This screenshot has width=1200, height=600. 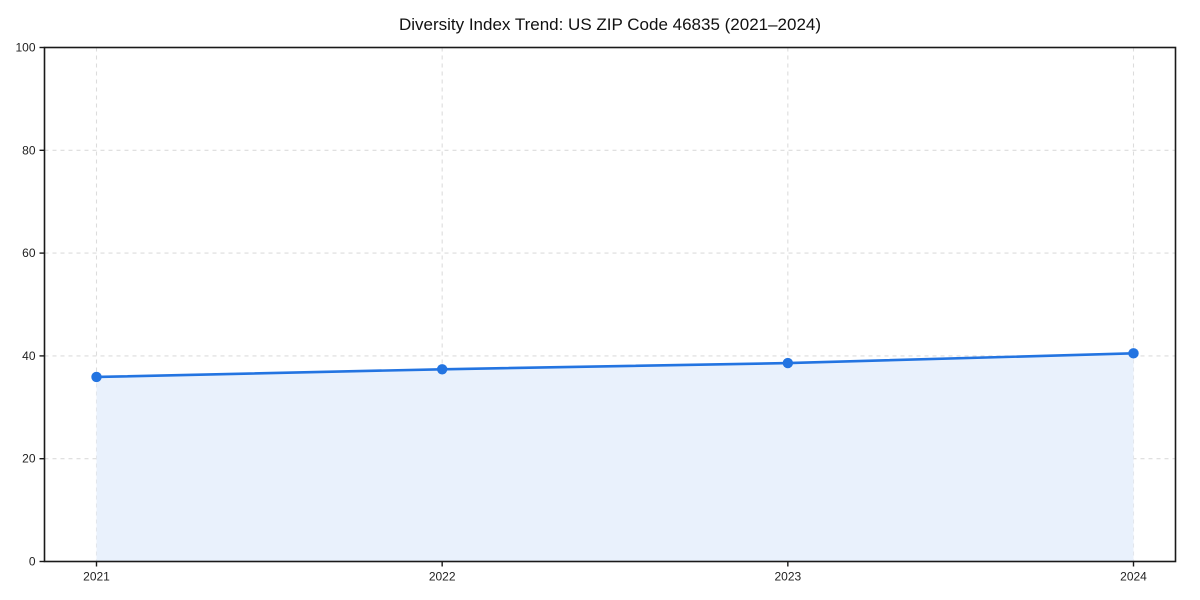 What do you see at coordinates (1133, 577) in the screenshot?
I see `x-tick-label-2024: 2024` at bounding box center [1133, 577].